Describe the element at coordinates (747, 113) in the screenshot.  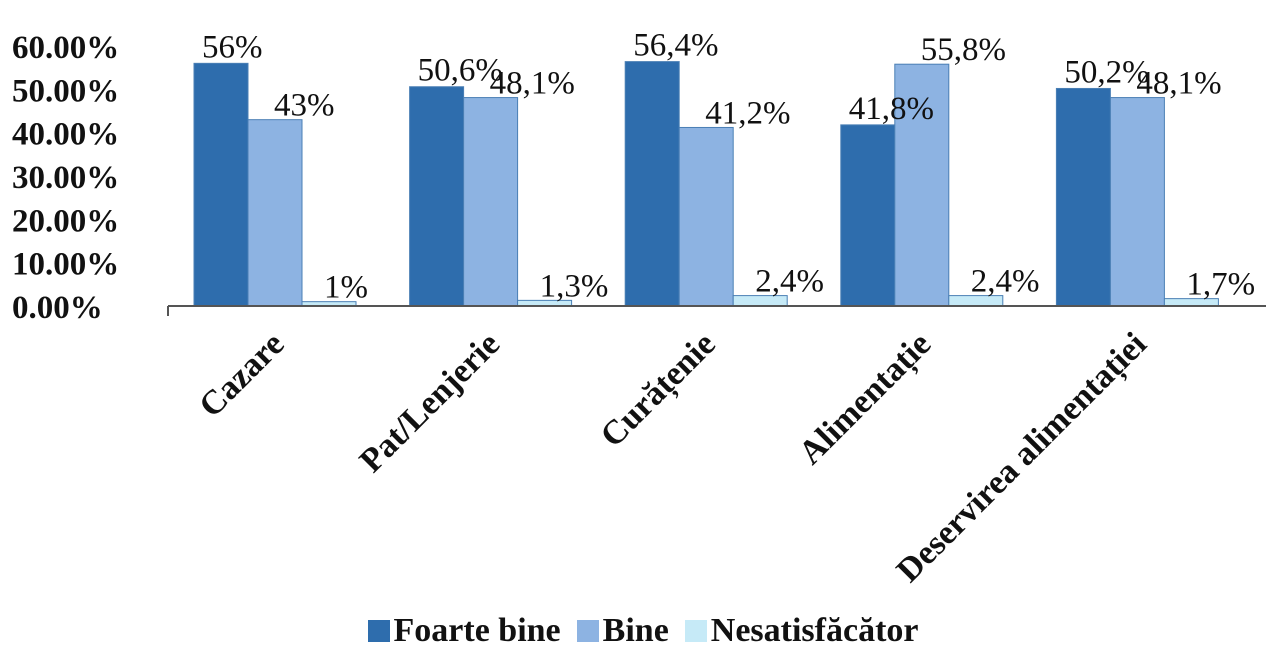
I see `data-label: 41,2%` at that location.